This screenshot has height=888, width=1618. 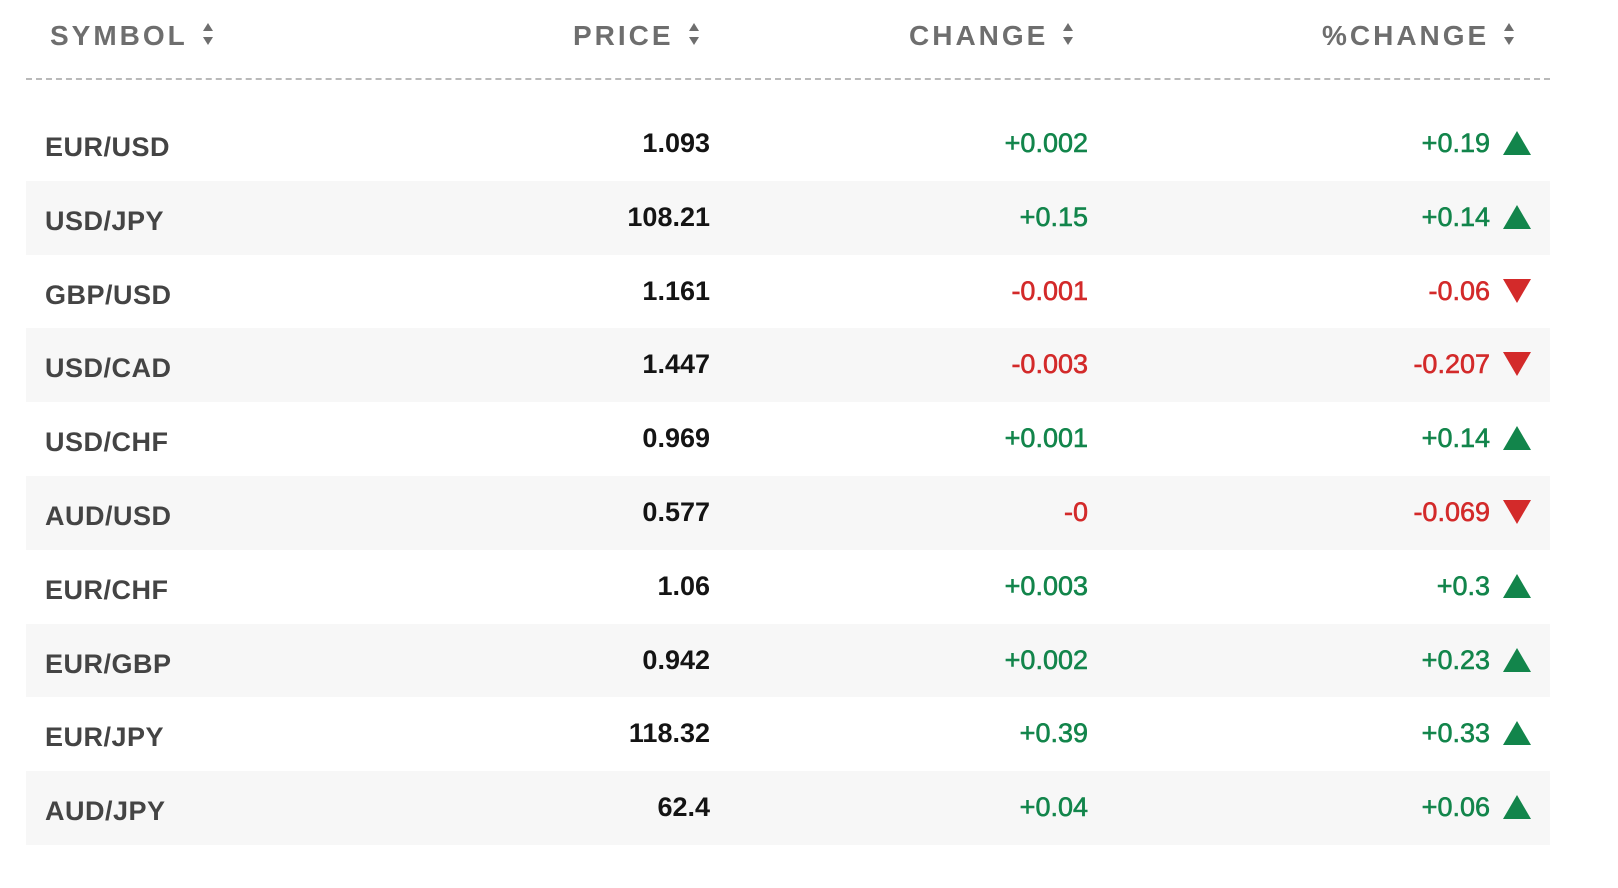 I want to click on change-cell: -0.003, so click(x=1049, y=364).